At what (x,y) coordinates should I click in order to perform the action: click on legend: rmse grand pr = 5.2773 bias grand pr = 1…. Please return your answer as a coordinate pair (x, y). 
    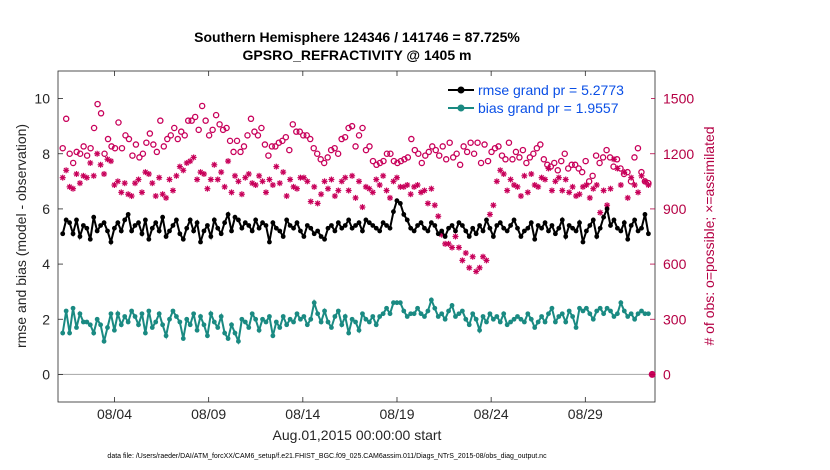
    Looking at the image, I should click on (547, 99).